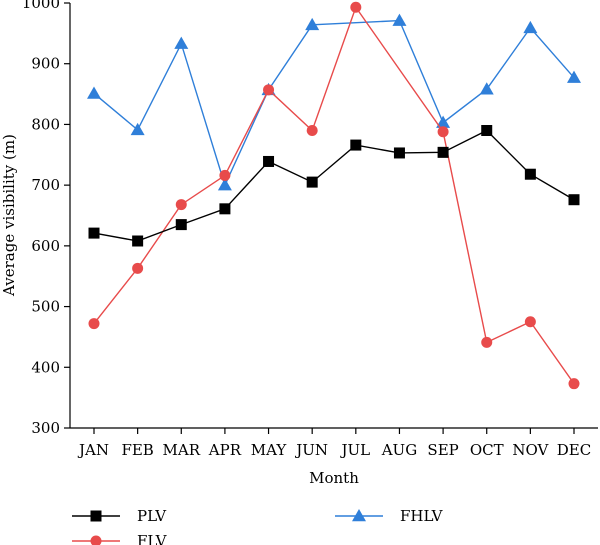 The height and width of the screenshot is (545, 600). Describe the element at coordinates (530, 450) in the screenshot. I see `x-tick-label: NOV` at that location.